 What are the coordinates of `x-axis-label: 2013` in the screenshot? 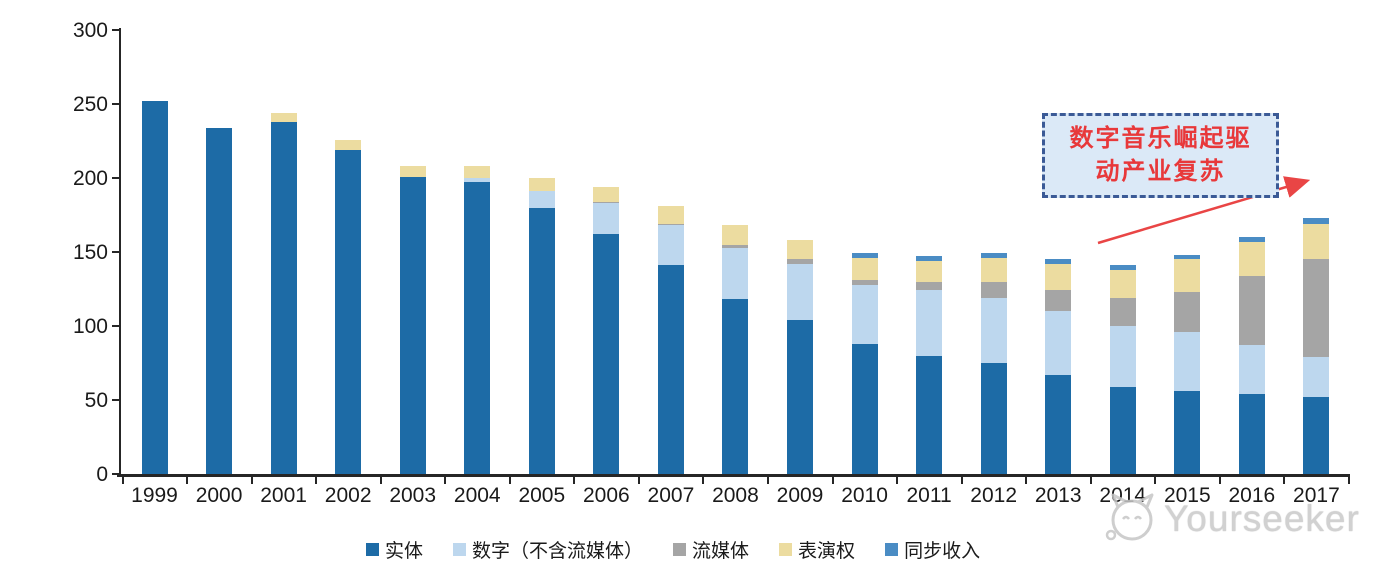 It's located at (1058, 495).